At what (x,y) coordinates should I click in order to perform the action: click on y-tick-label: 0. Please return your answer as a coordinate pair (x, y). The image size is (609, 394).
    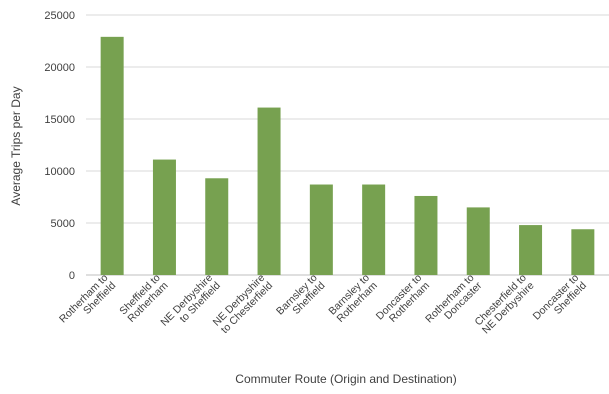
    Looking at the image, I should click on (72, 276).